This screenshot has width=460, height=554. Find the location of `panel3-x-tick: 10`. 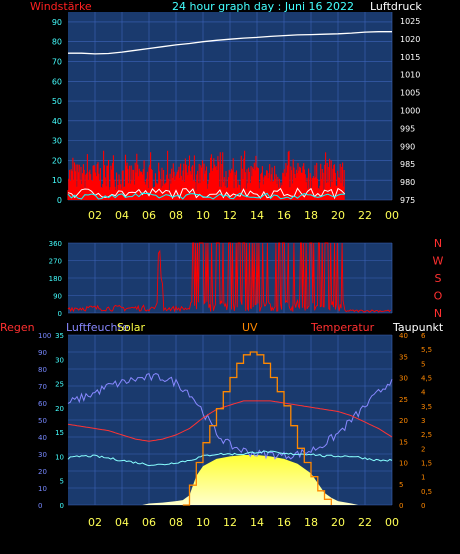

panel3-x-tick: 10 is located at coordinates (203, 522).